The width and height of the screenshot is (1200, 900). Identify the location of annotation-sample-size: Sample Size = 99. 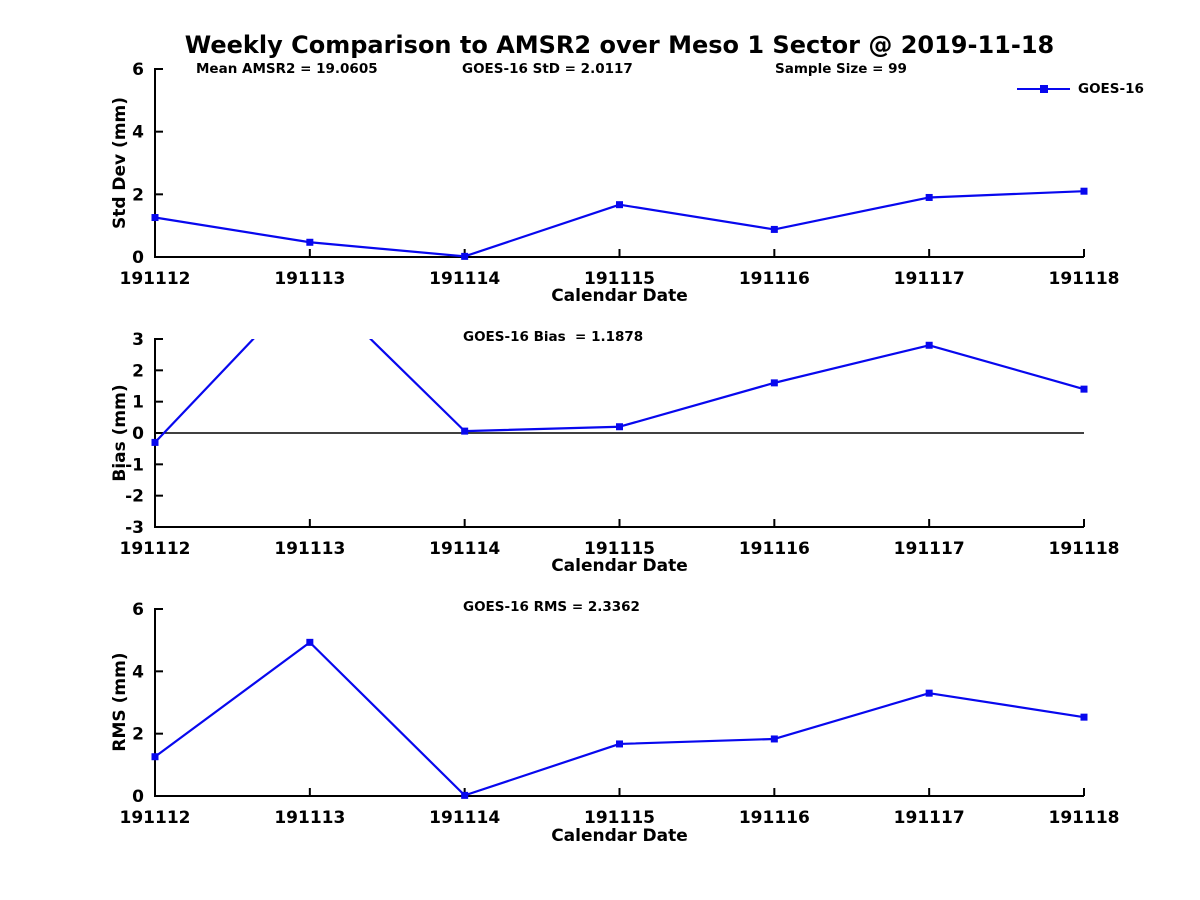
(841, 69).